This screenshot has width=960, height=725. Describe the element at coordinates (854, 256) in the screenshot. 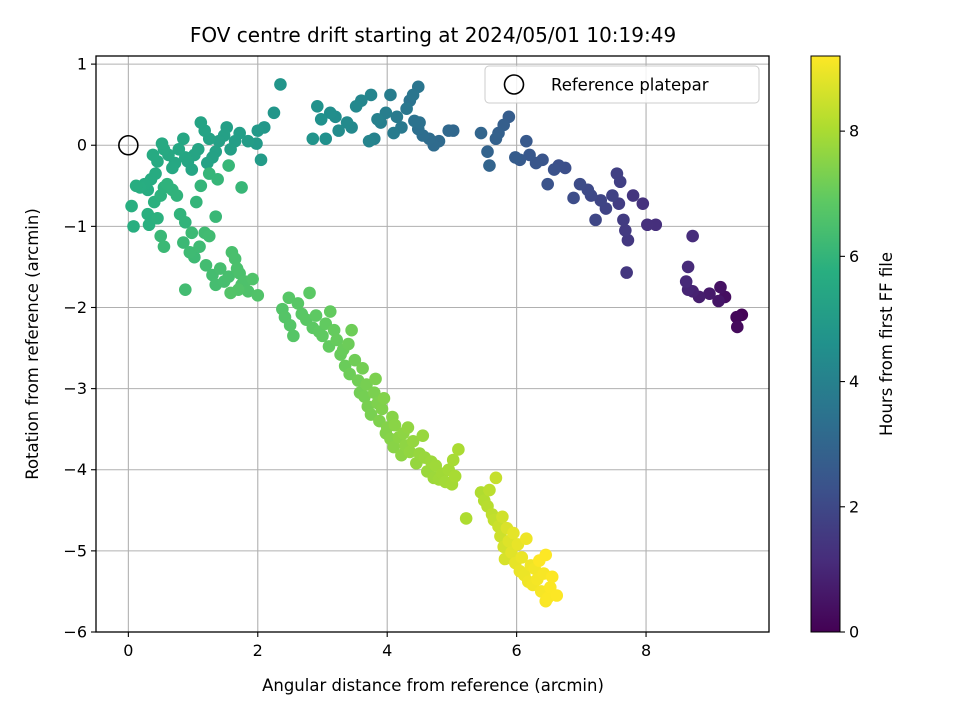

I see `colorbar-tick-label: 6` at that location.